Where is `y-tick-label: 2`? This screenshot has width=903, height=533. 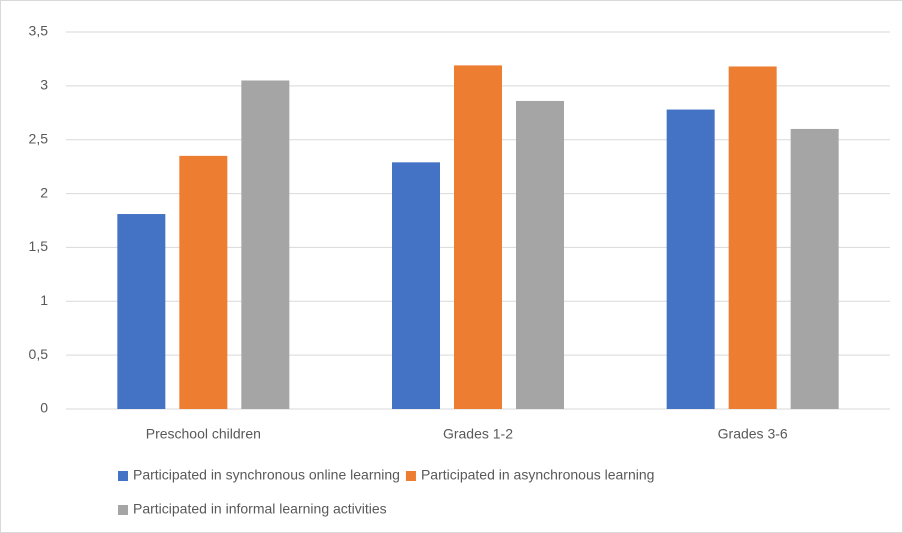 y-tick-label: 2 is located at coordinates (44, 192).